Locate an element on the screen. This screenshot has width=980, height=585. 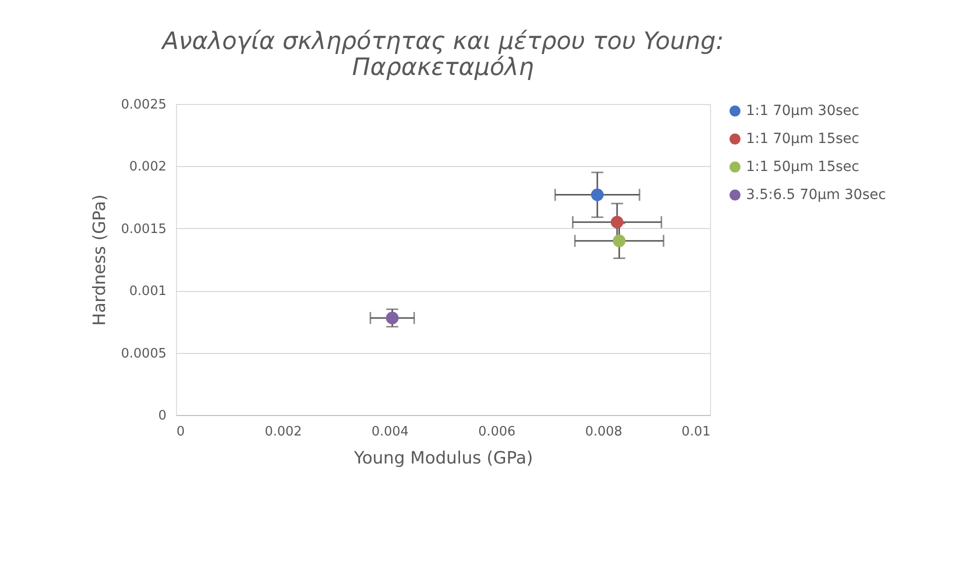
y-tick-label: 0 is located at coordinates (162, 416).